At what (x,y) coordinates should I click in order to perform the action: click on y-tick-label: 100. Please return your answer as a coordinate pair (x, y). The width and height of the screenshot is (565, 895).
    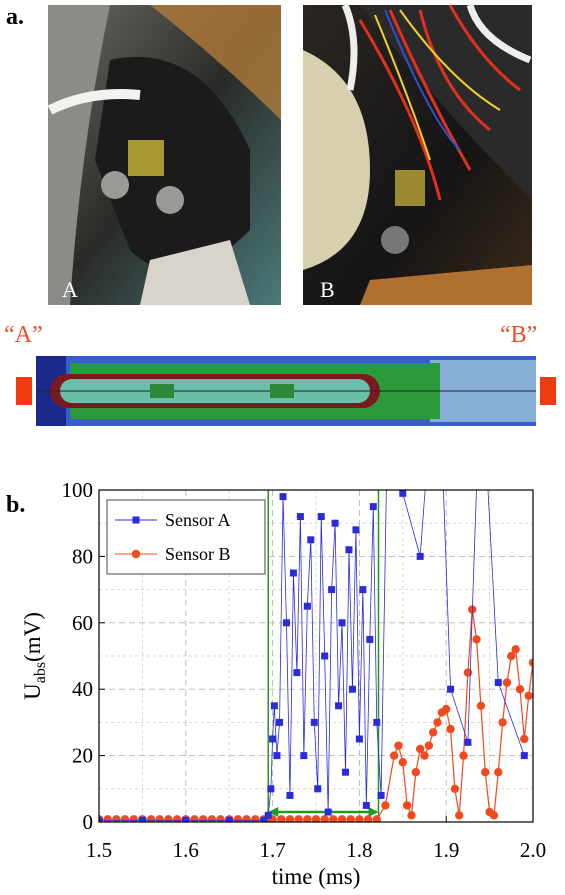
    Looking at the image, I should click on (78, 490).